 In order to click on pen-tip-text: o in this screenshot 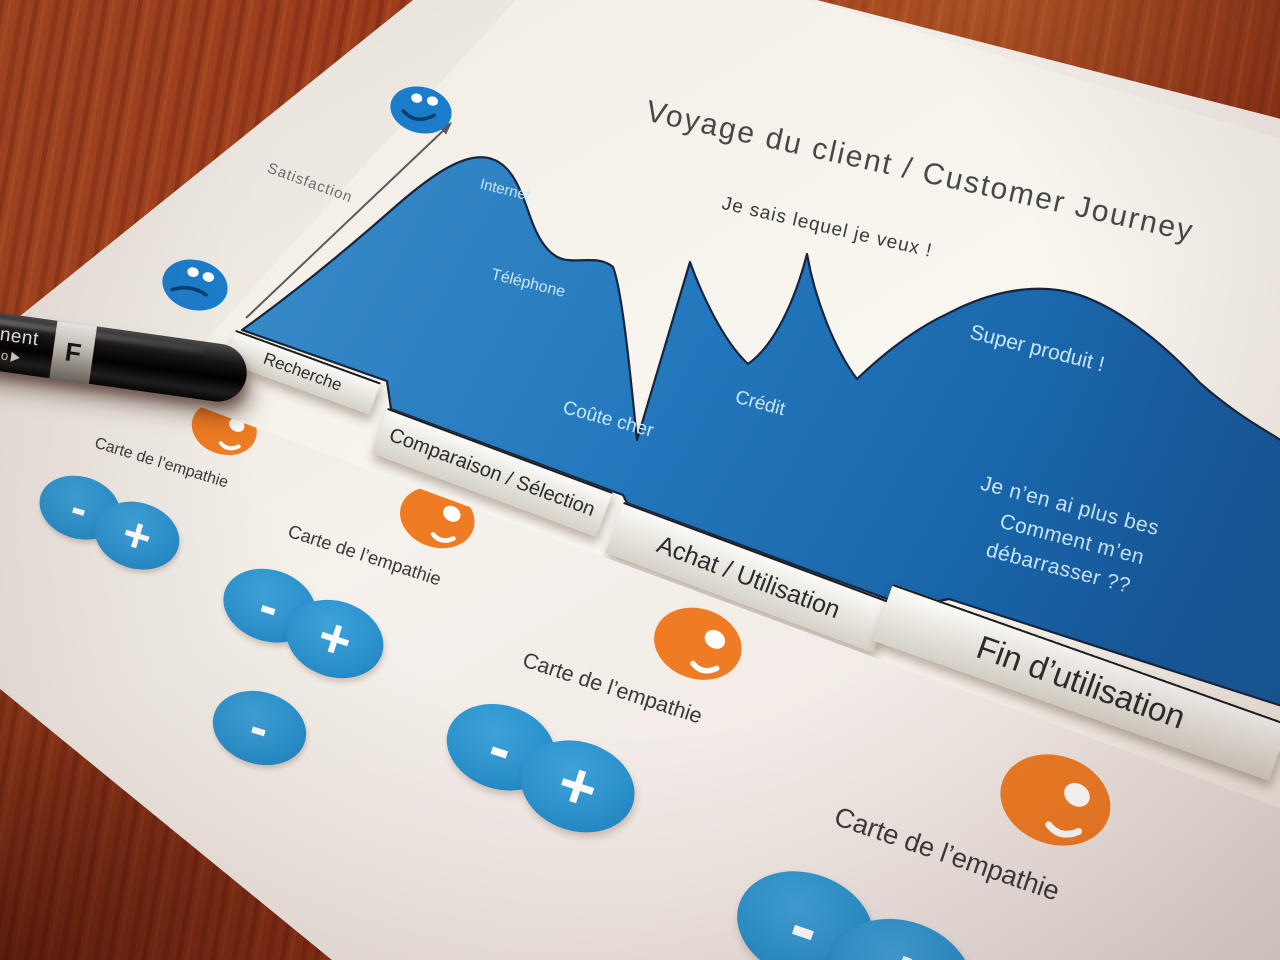, I will do `click(10, 356)`.